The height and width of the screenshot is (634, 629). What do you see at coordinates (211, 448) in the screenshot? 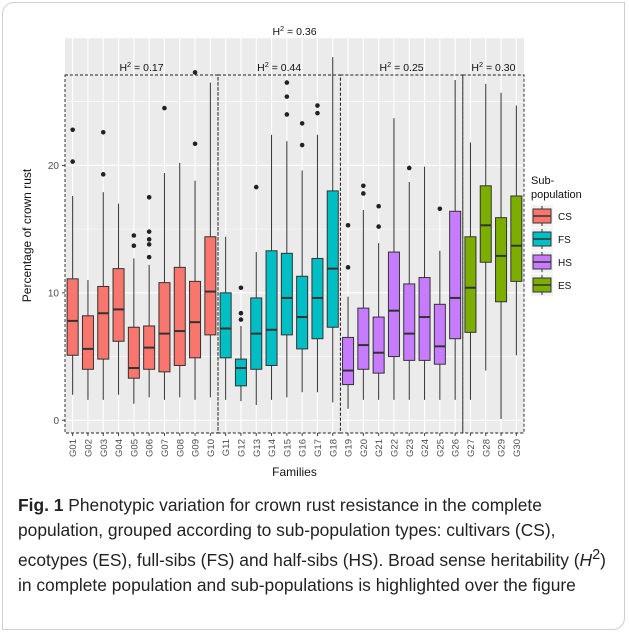
I see `x-tick-label: G10` at bounding box center [211, 448].